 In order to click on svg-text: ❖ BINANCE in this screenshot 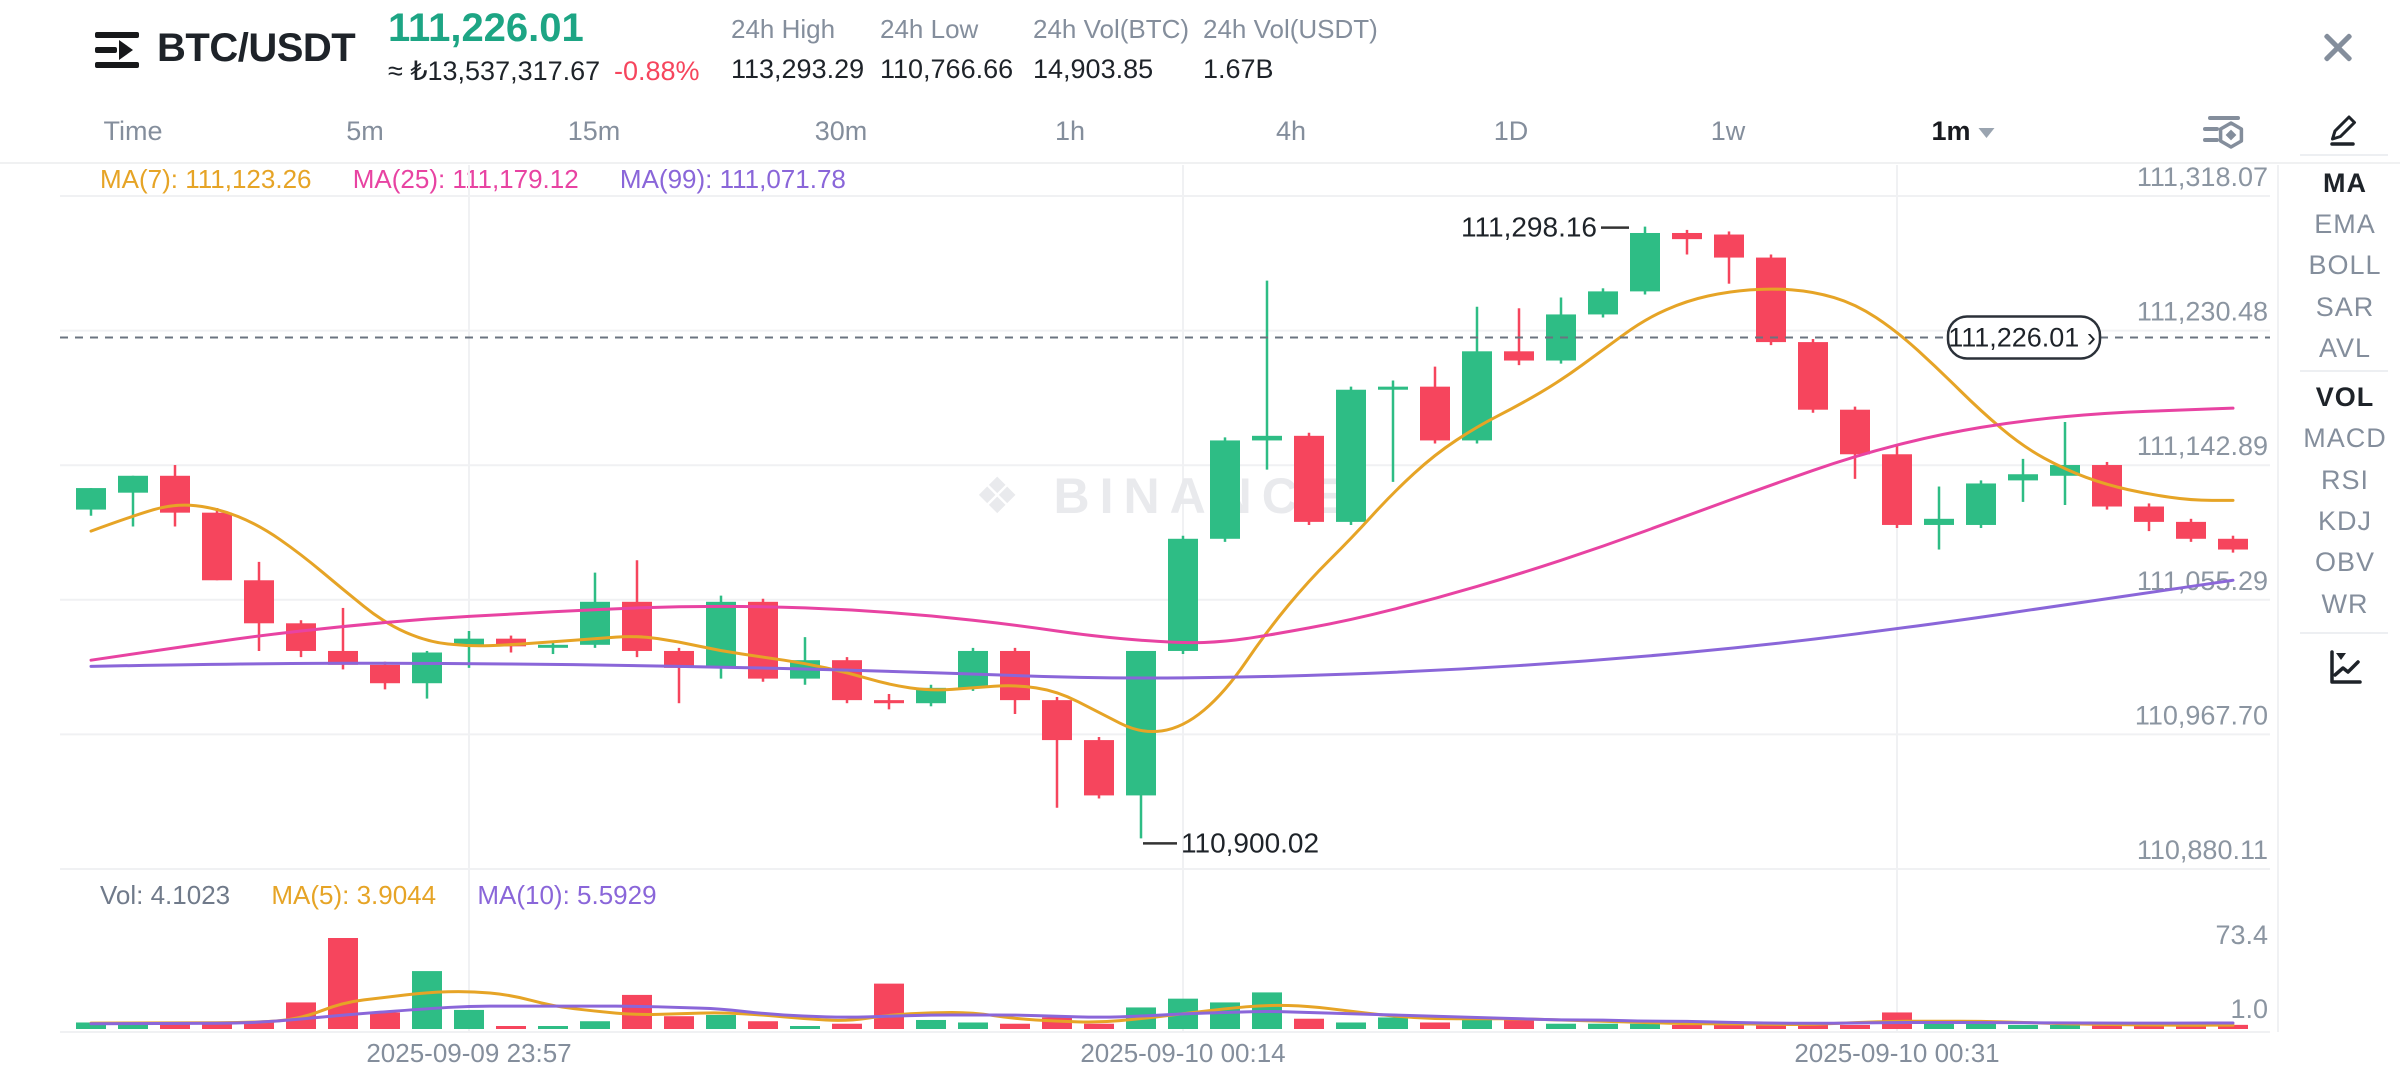, I will do `click(1163, 496)`.